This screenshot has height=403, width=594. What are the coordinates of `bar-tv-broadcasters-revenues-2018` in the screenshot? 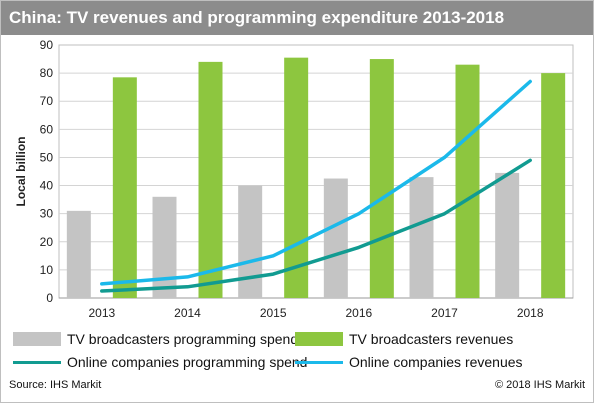 It's located at (553, 185).